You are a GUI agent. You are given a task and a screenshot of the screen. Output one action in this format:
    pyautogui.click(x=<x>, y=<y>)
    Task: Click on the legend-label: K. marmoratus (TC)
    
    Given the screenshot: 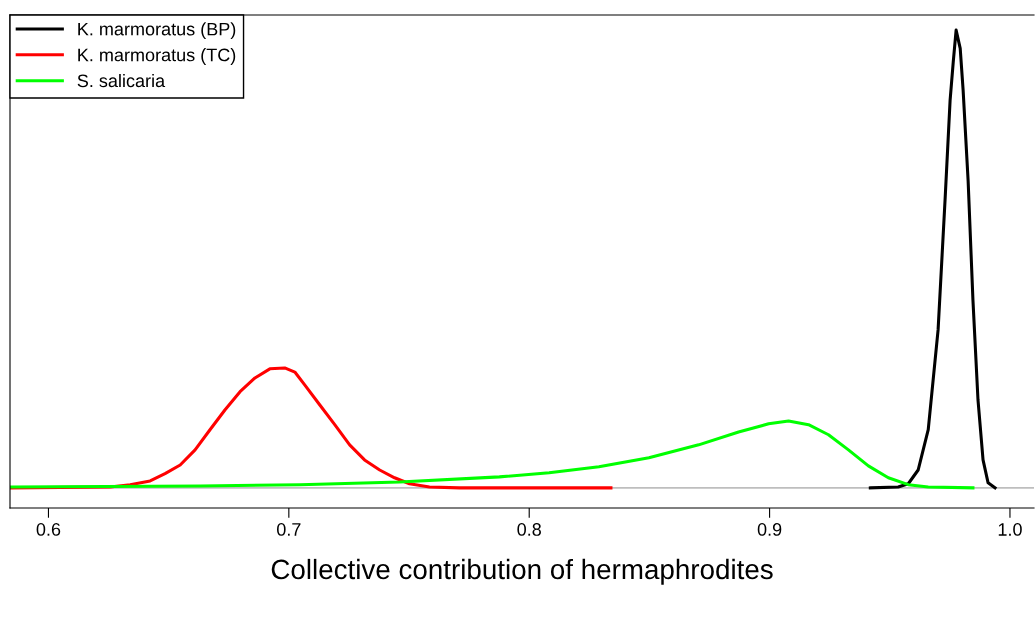 What is the action you would take?
    pyautogui.click(x=157, y=56)
    